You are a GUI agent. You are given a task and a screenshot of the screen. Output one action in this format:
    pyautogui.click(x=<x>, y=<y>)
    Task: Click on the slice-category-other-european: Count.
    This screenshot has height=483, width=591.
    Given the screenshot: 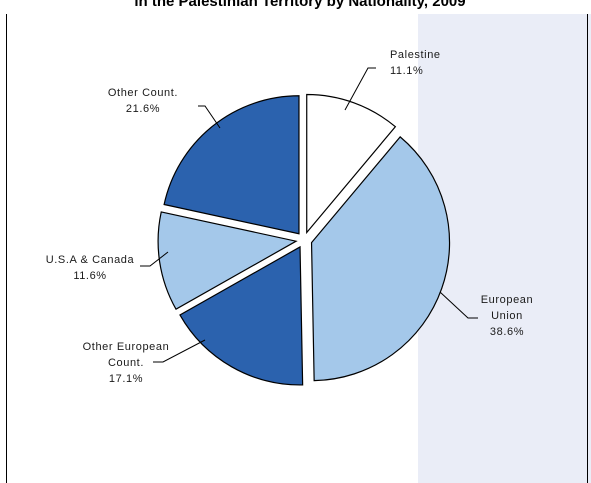 What is the action you would take?
    pyautogui.click(x=126, y=363)
    